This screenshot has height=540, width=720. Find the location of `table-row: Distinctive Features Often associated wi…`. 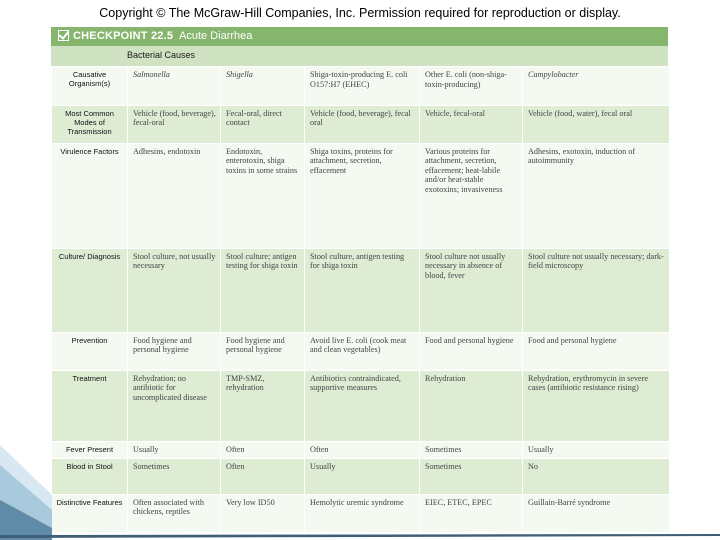

table-row: Distinctive Features Often associated wi… is located at coordinates (360, 513).